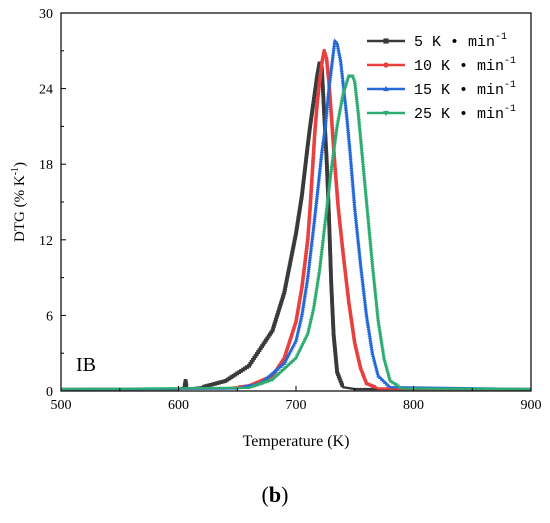 The width and height of the screenshot is (550, 523). What do you see at coordinates (296, 405) in the screenshot?
I see `x-tick-label: 700` at bounding box center [296, 405].